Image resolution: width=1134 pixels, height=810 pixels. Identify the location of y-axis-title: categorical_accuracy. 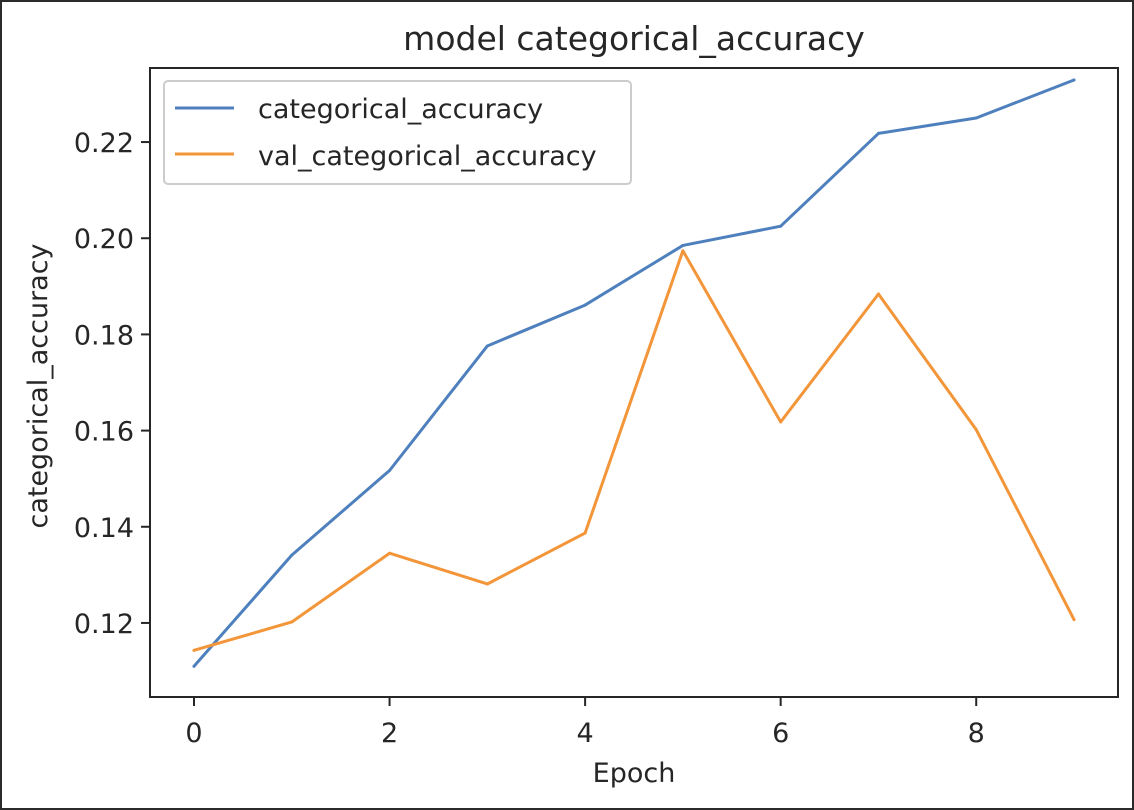
(38, 385).